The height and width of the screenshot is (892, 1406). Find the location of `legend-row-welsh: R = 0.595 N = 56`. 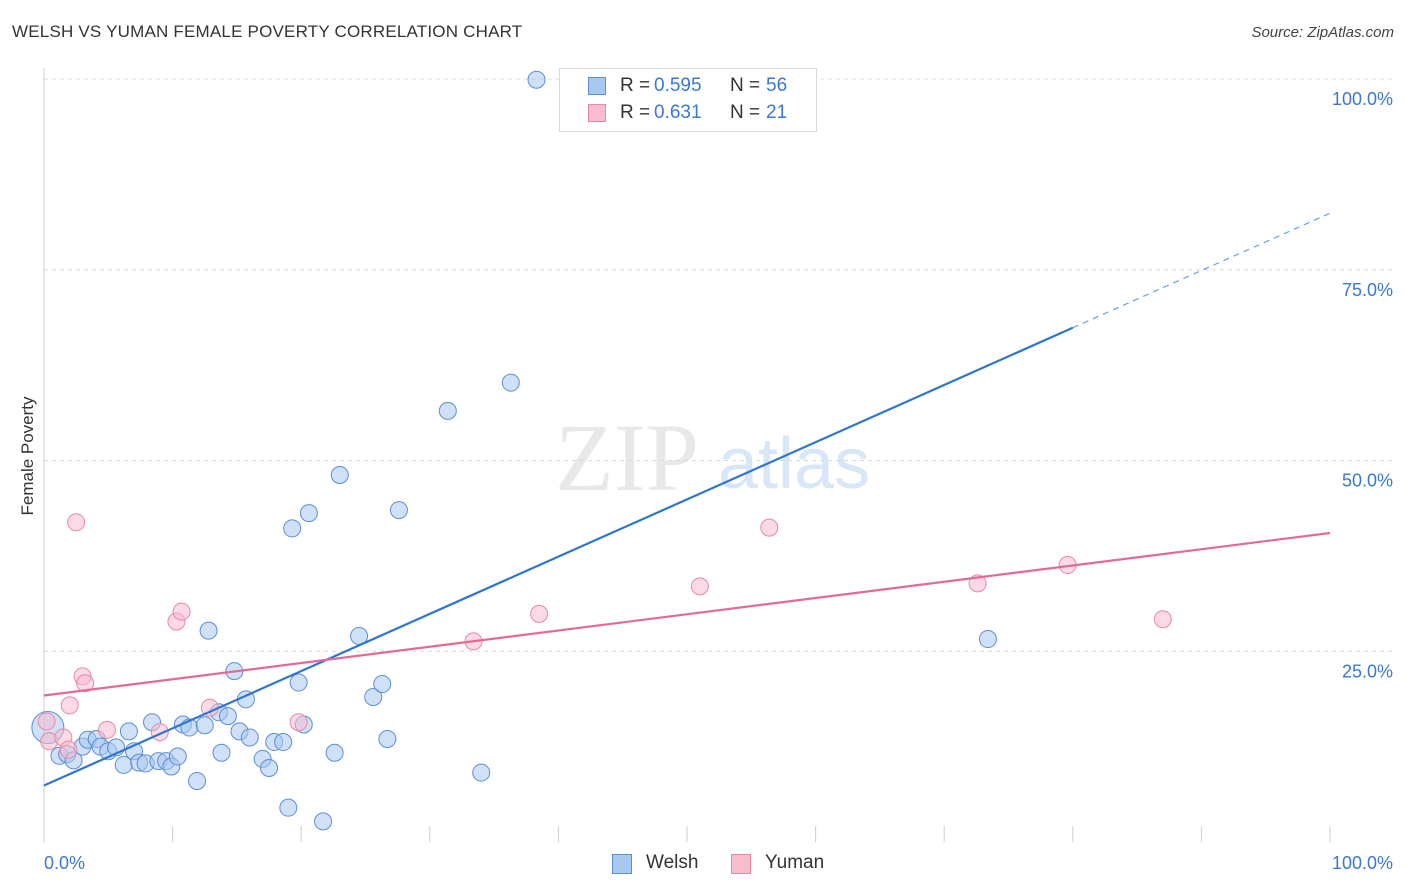

legend-row-welsh: R = 0.595 N = 56 is located at coordinates (688, 87).